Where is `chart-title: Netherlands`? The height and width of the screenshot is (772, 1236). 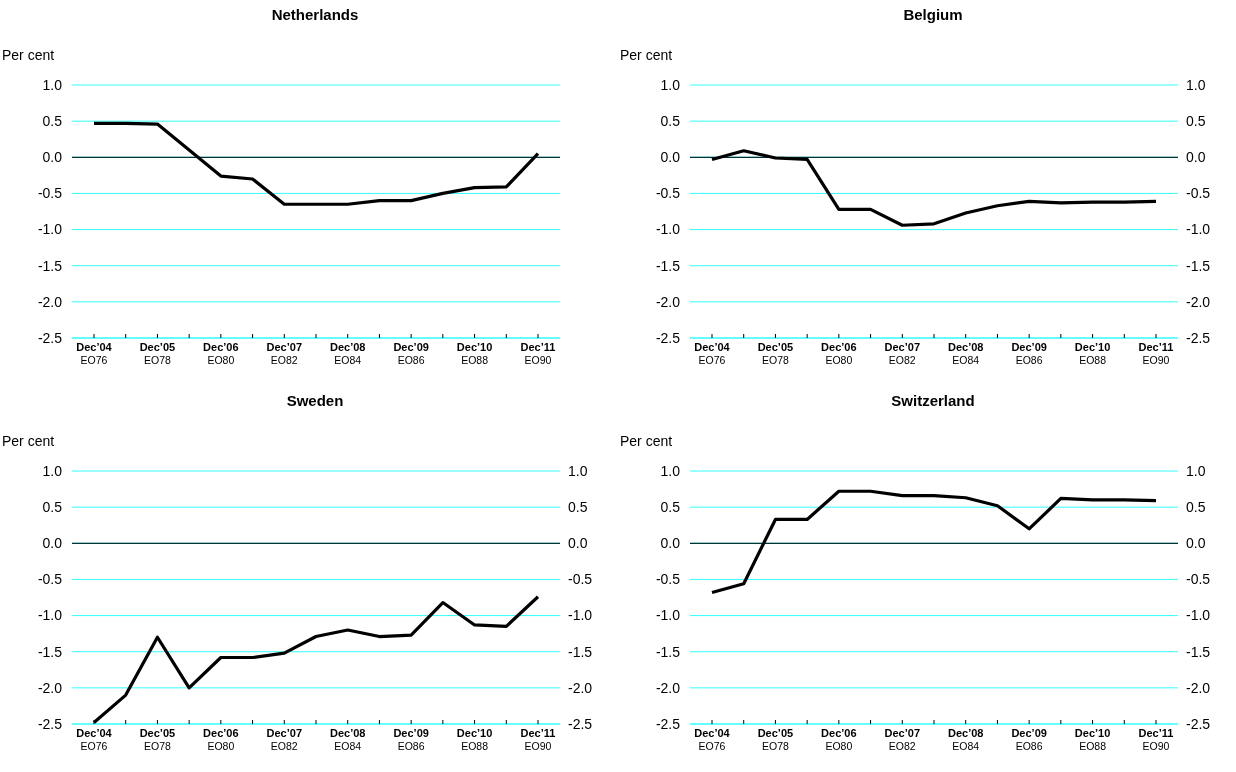 chart-title: Netherlands is located at coordinates (315, 14).